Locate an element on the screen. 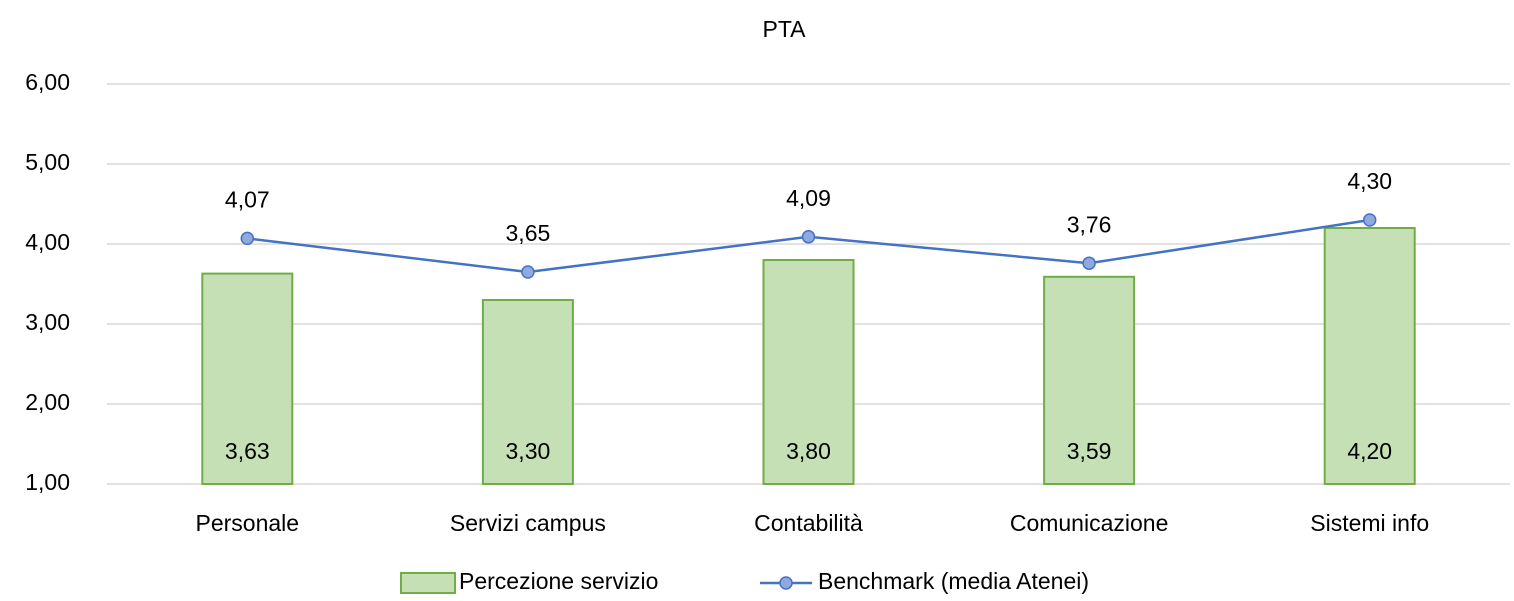  legend-swatch is located at coordinates (428, 583).